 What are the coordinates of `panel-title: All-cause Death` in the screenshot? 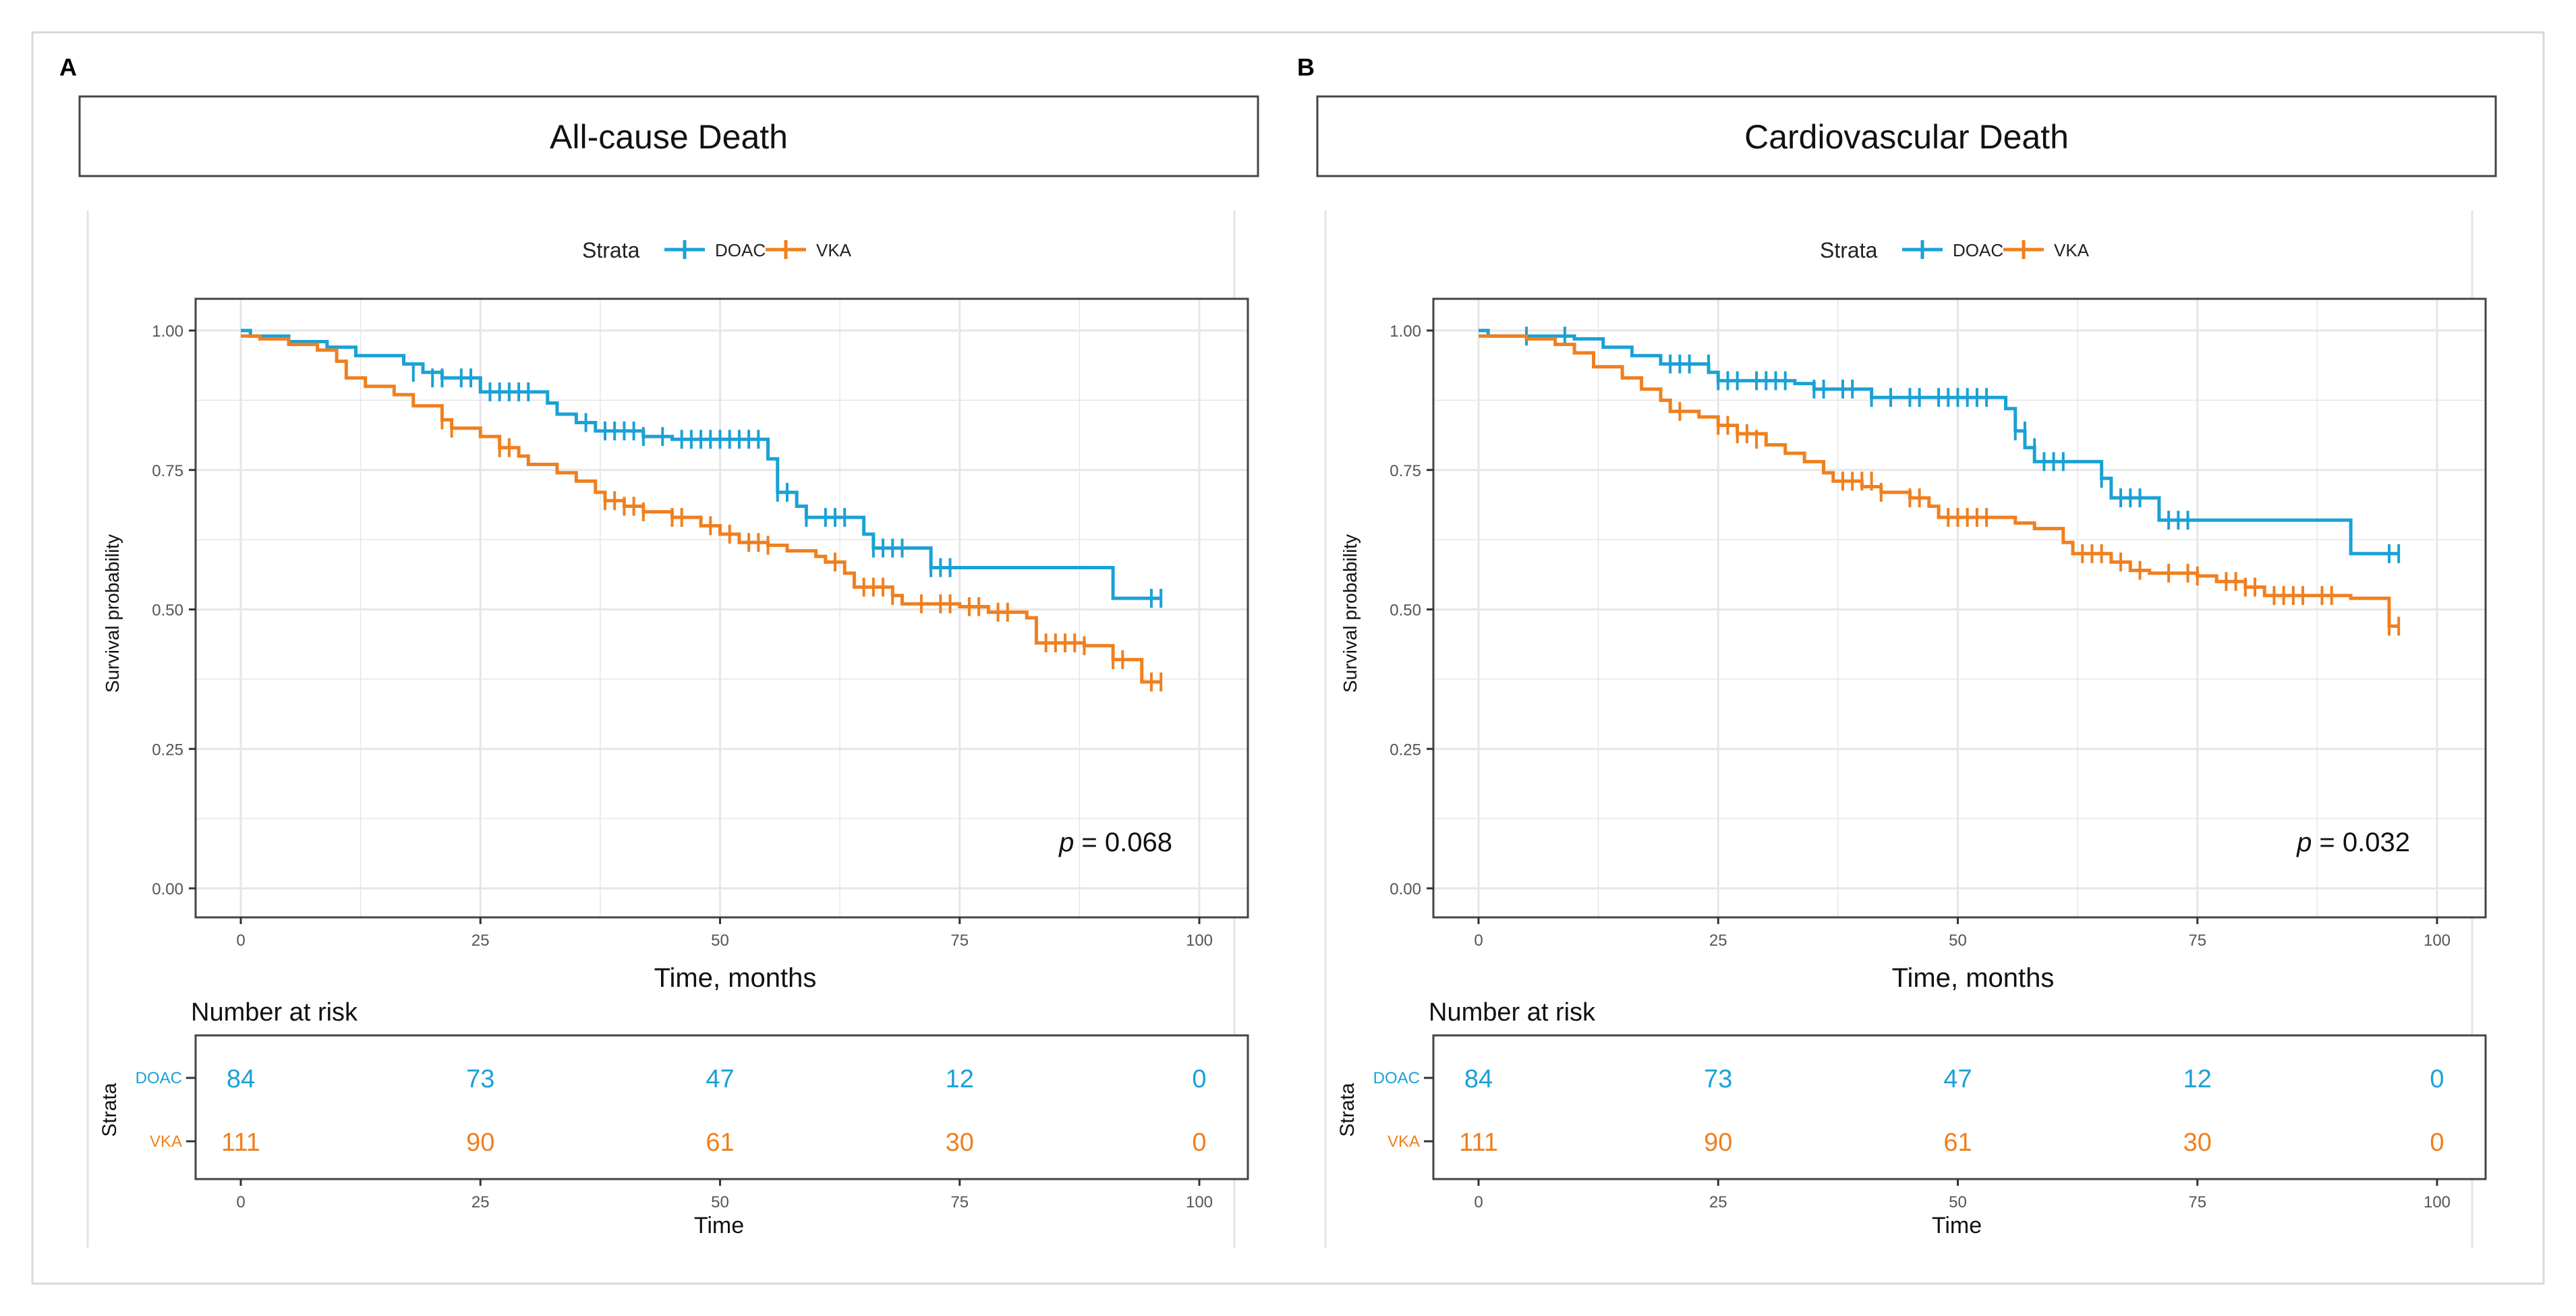 It's located at (669, 137).